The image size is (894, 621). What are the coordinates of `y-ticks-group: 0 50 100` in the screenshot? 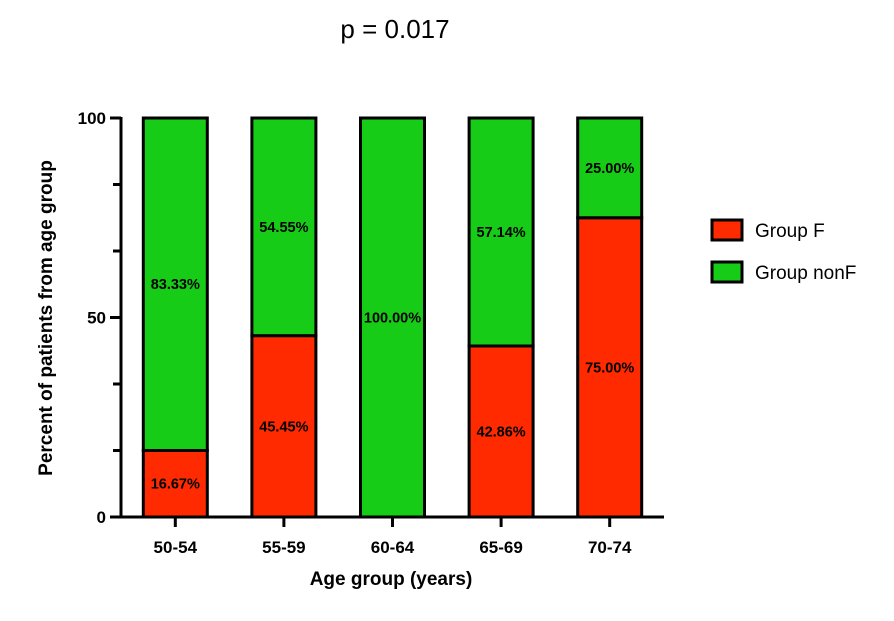 It's located at (99, 318).